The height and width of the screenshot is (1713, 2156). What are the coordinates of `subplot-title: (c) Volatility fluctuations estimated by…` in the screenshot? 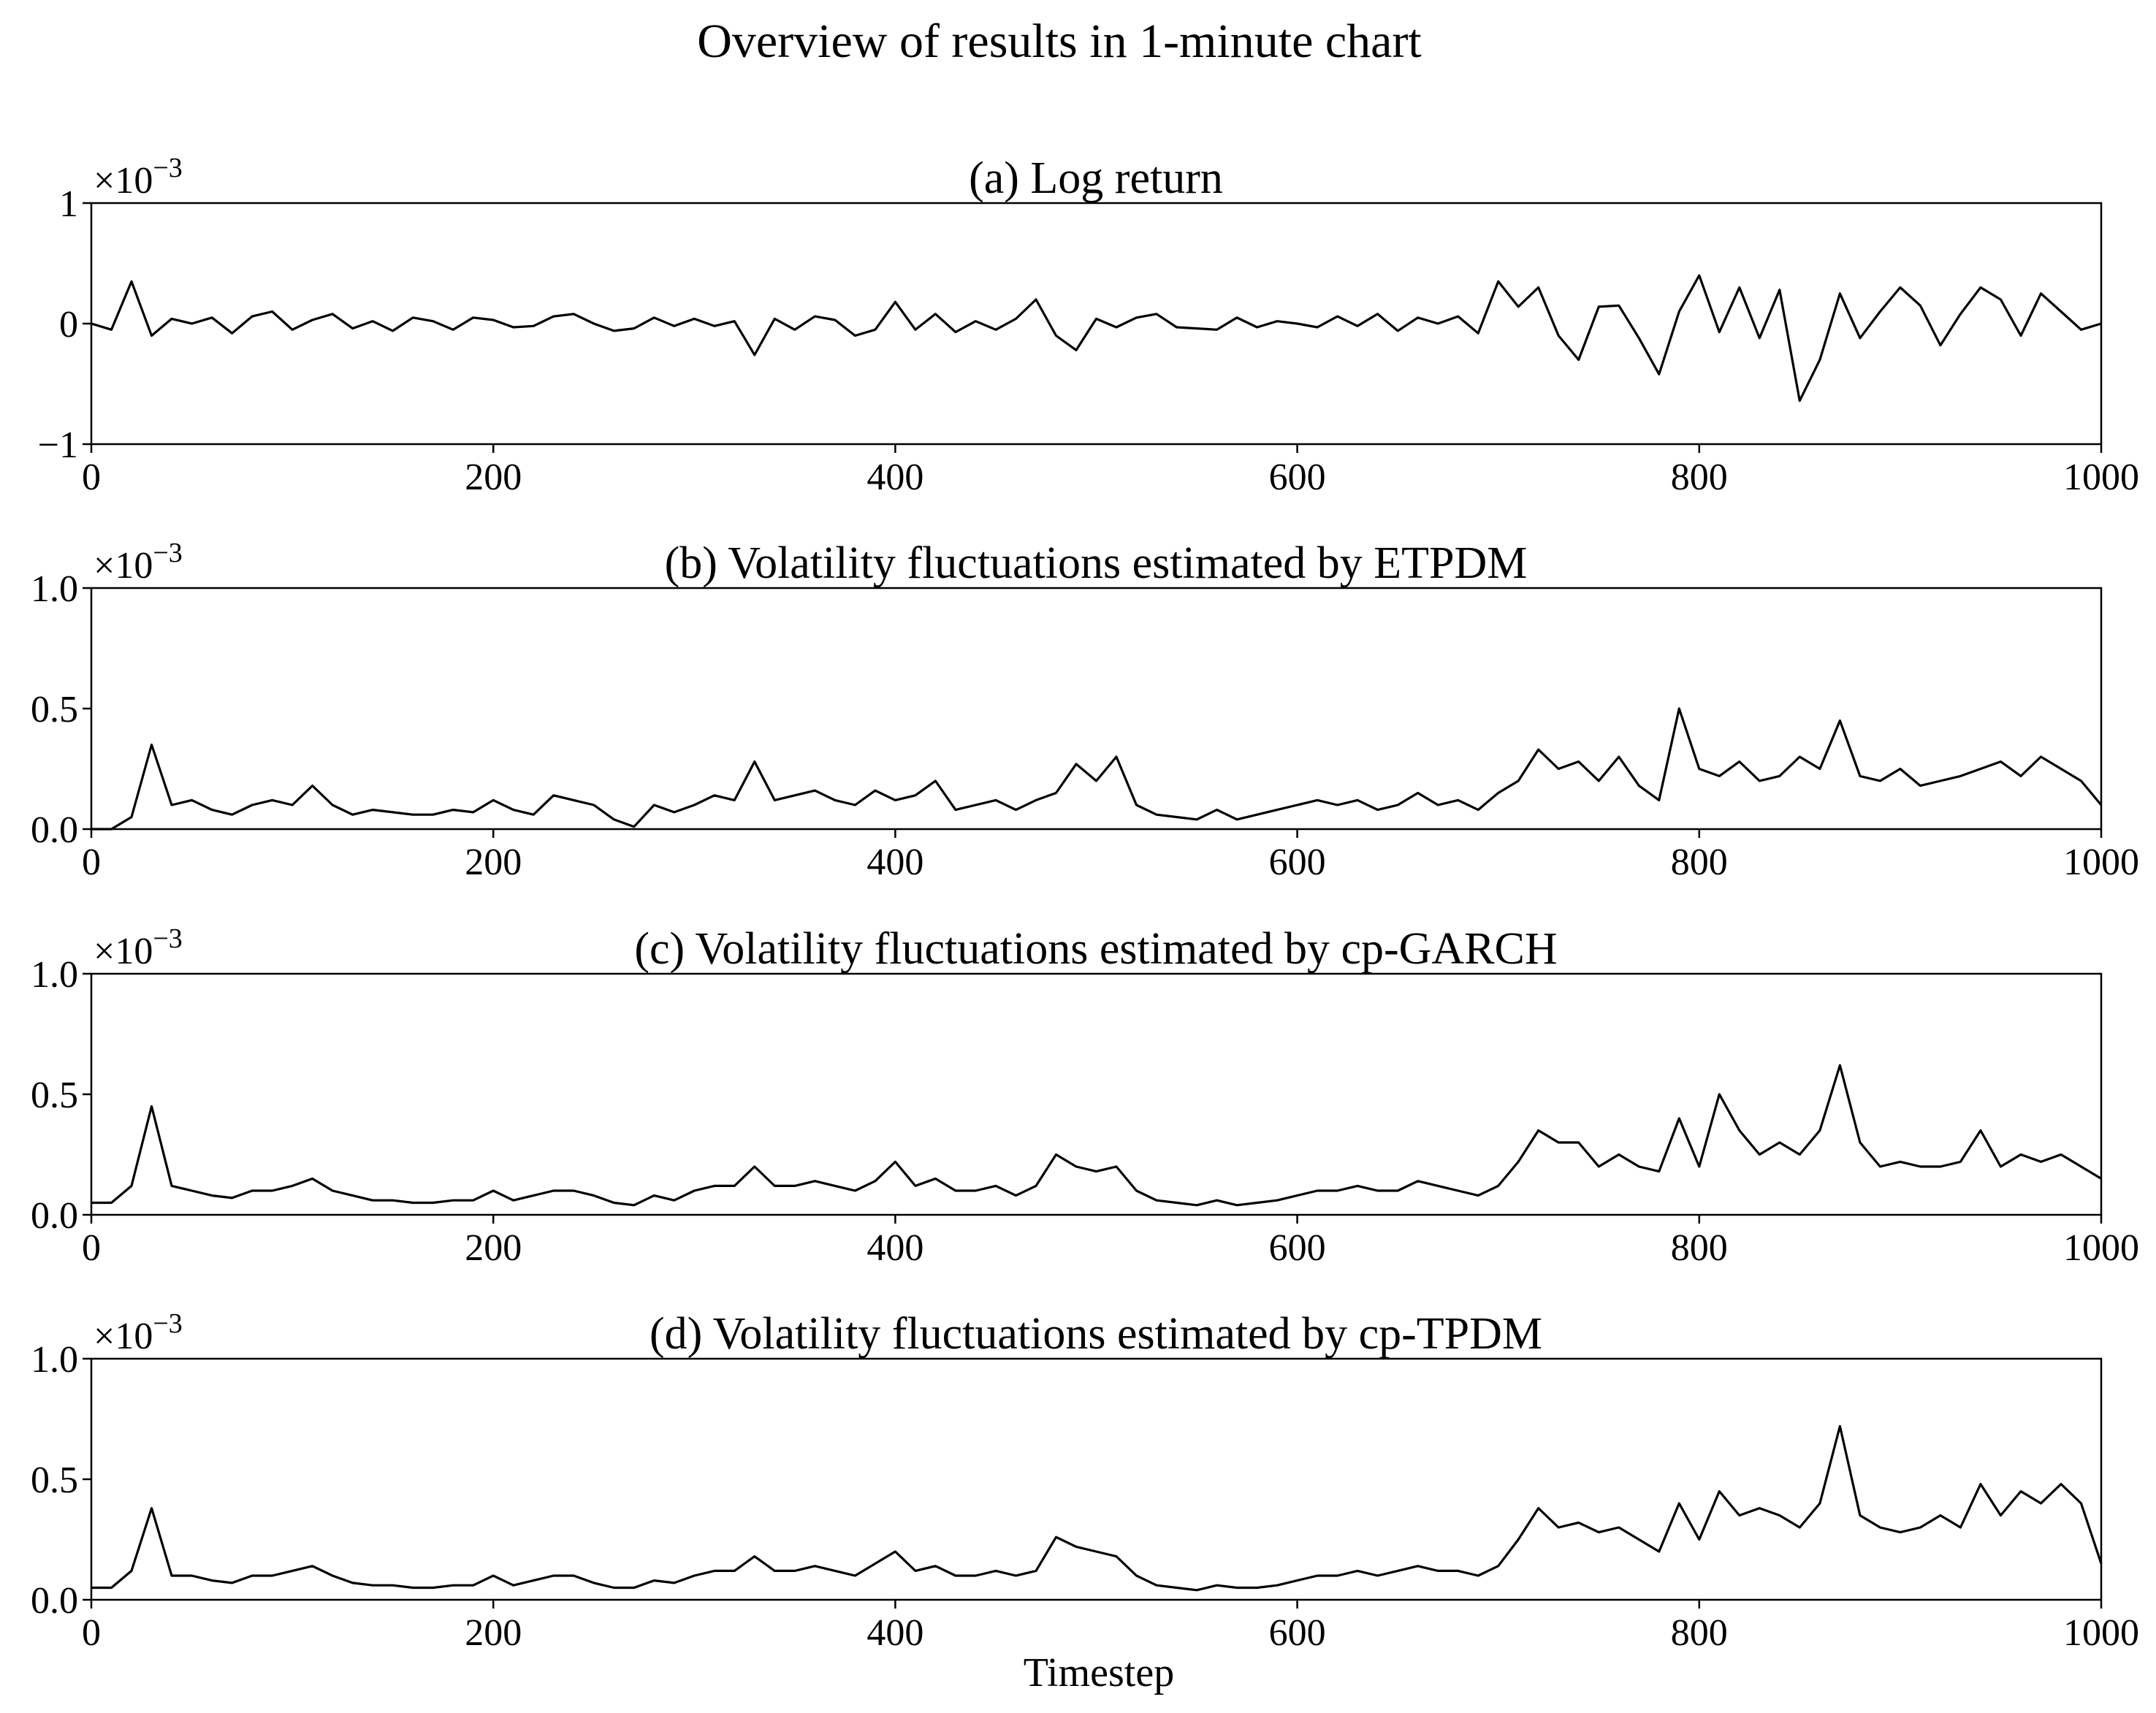 It's located at (1095, 949).